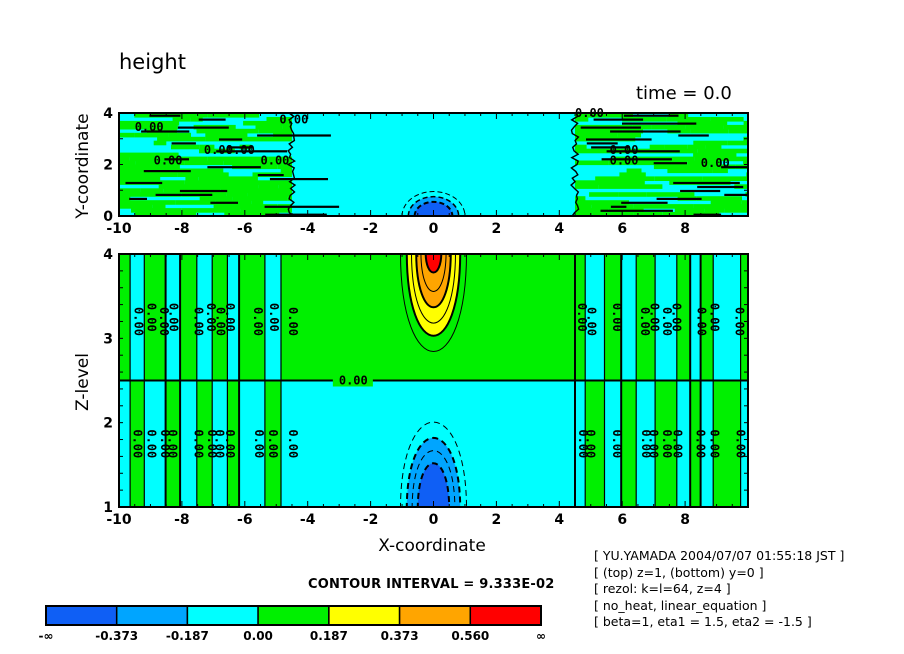 The width and height of the screenshot is (904, 654). Describe the element at coordinates (152, 62) in the screenshot. I see `figure-title: height` at that location.